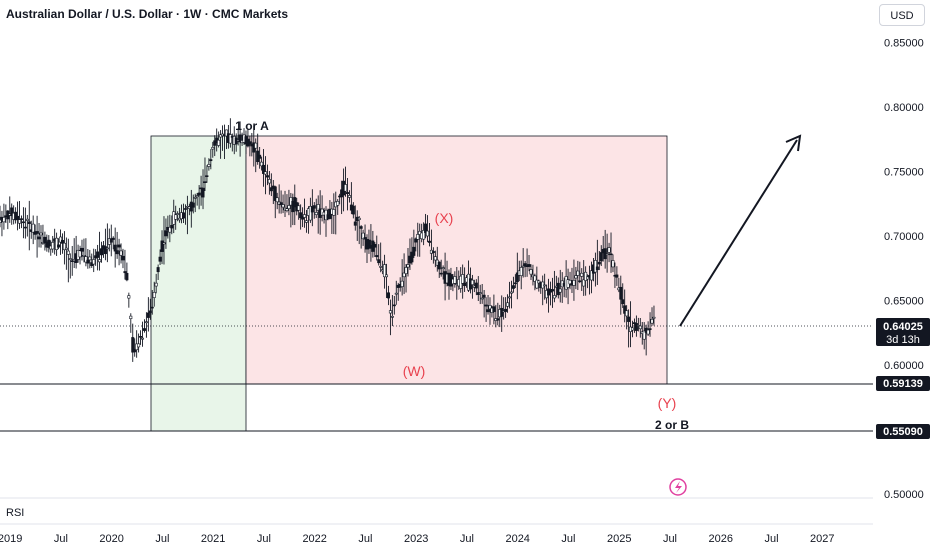 Image resolution: width=932 pixels, height=550 pixels. What do you see at coordinates (517, 539) in the screenshot?
I see `x-tick-label: 2024` at bounding box center [517, 539].